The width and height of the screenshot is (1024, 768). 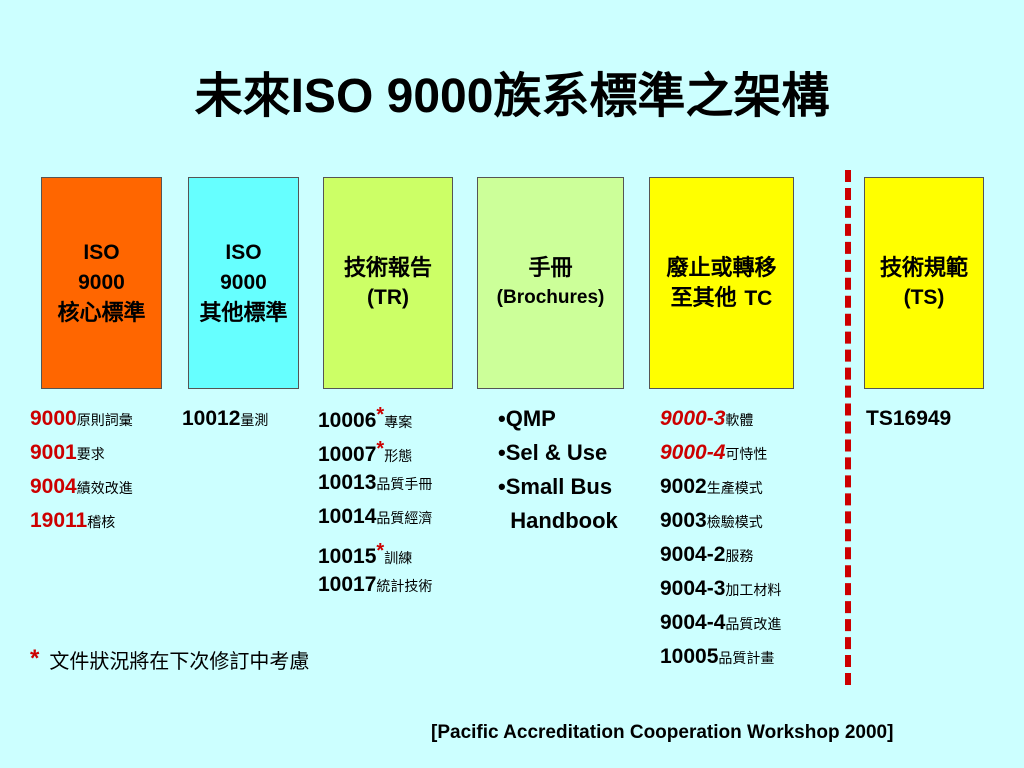 I want to click on title-suffix: 族系標準之架構, so click(x=661, y=96).